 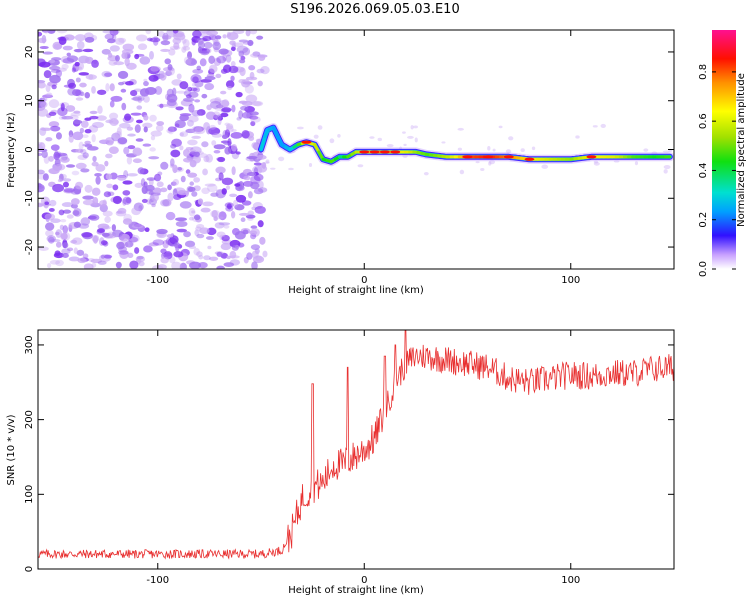 I want to click on y-tick-label: 100, so click(x=29, y=494).